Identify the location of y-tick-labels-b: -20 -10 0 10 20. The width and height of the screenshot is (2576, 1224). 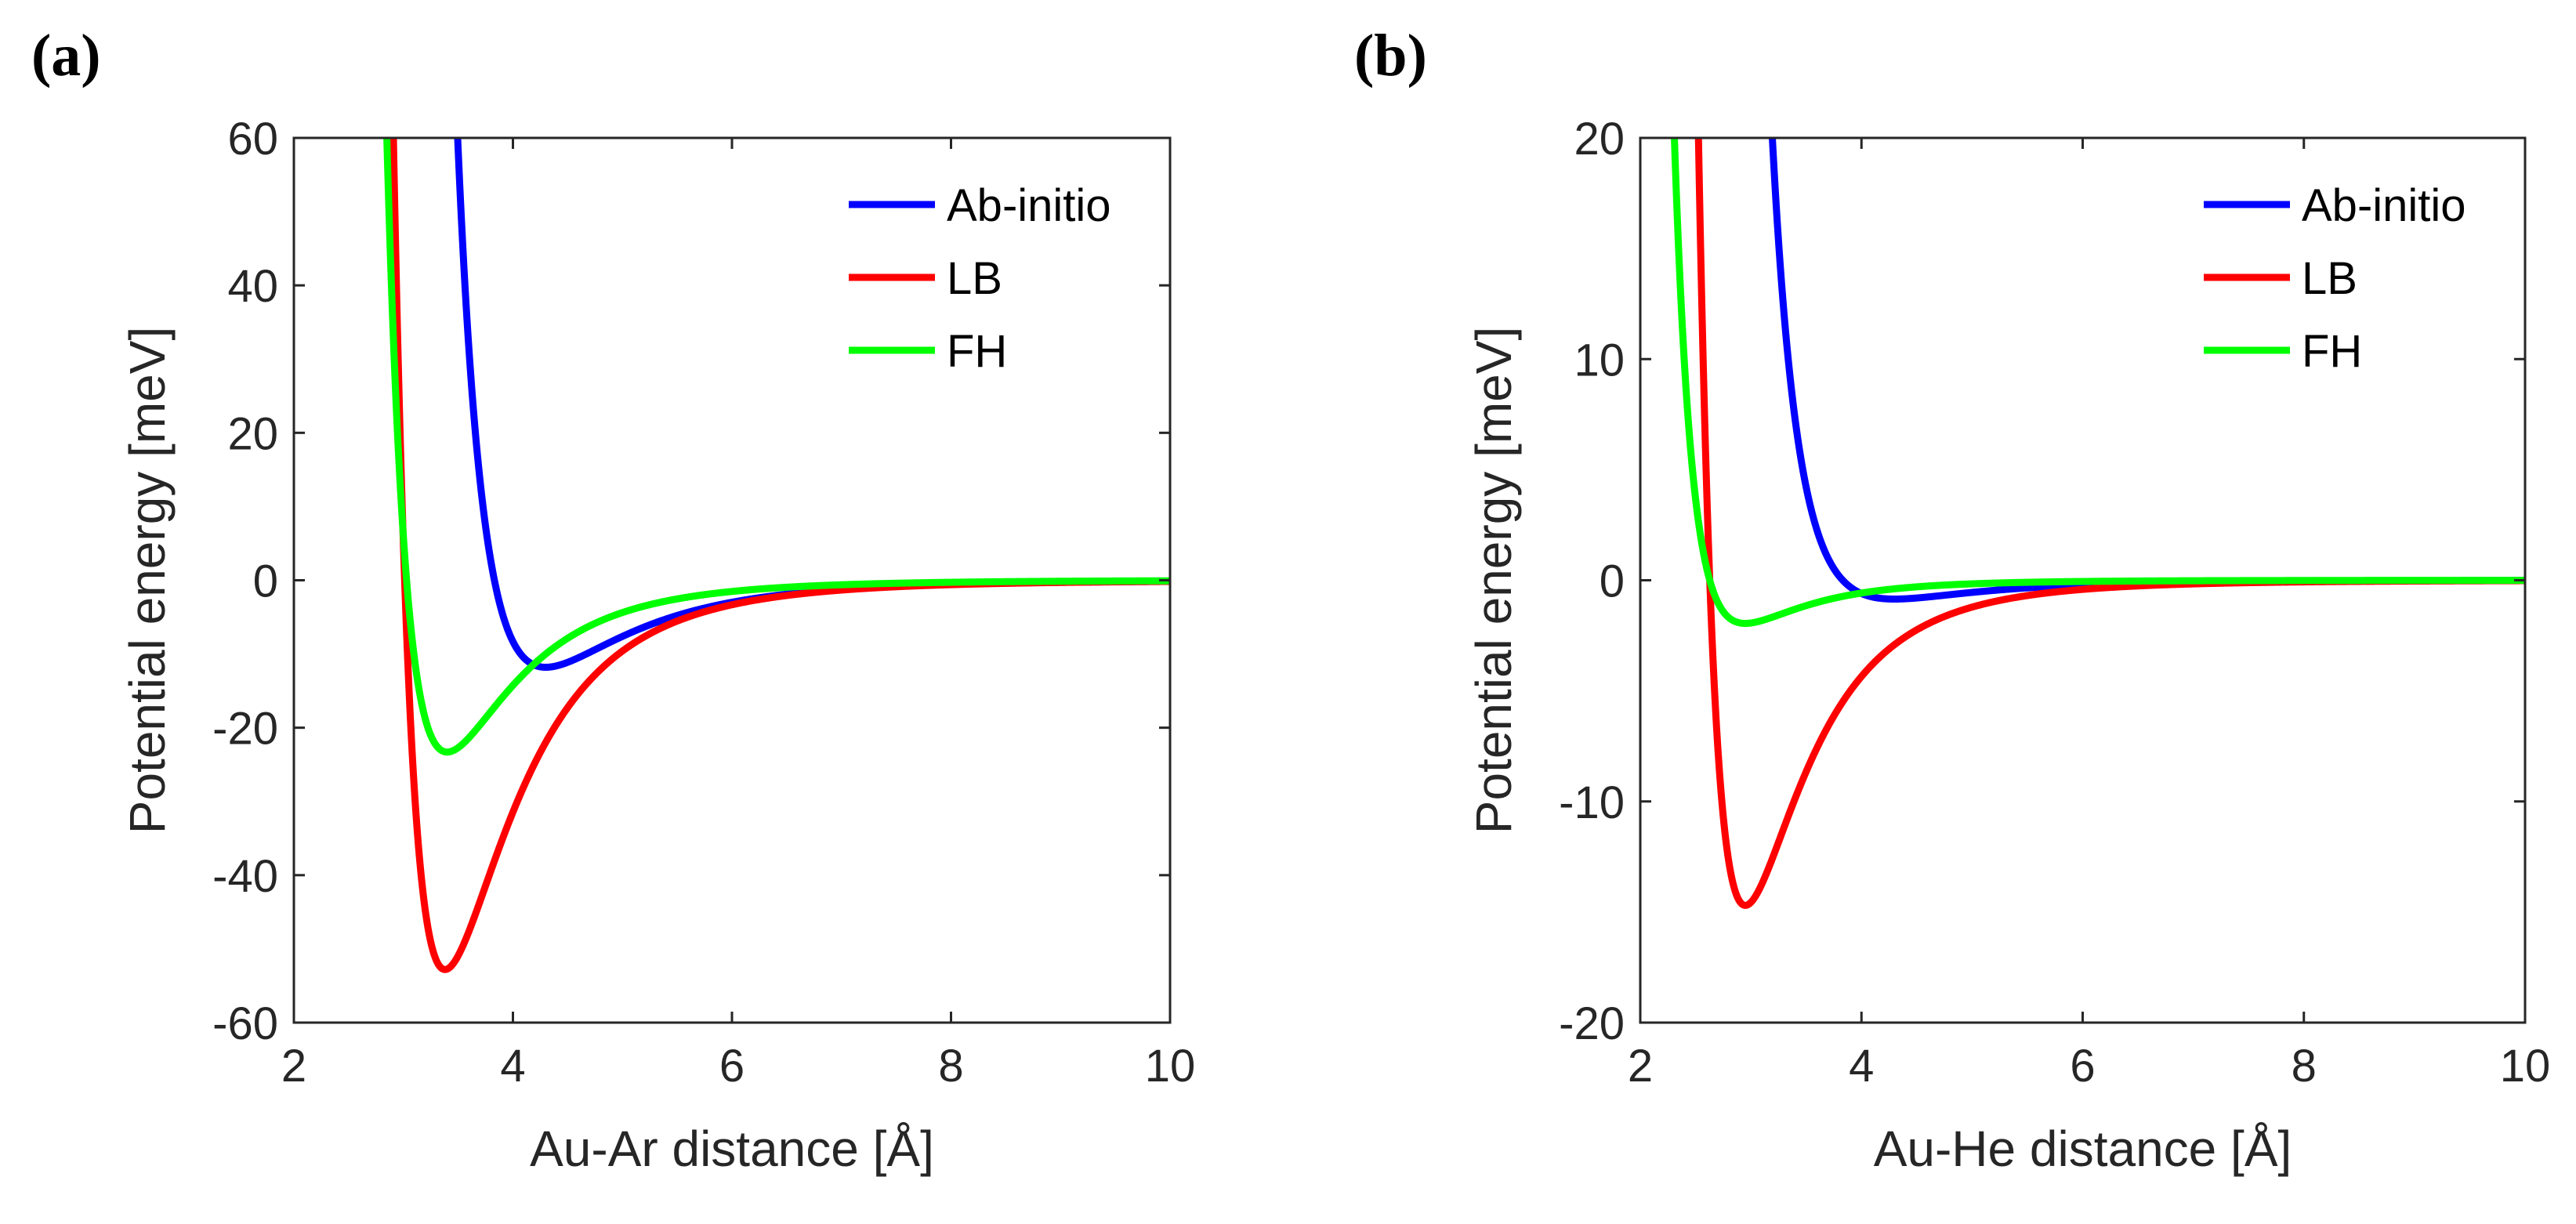
(1592, 581).